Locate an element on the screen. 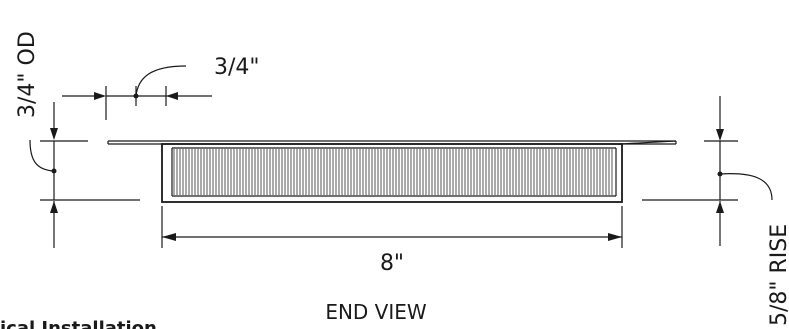 This screenshot has height=329, width=789. part-outline is located at coordinates (392, 171).